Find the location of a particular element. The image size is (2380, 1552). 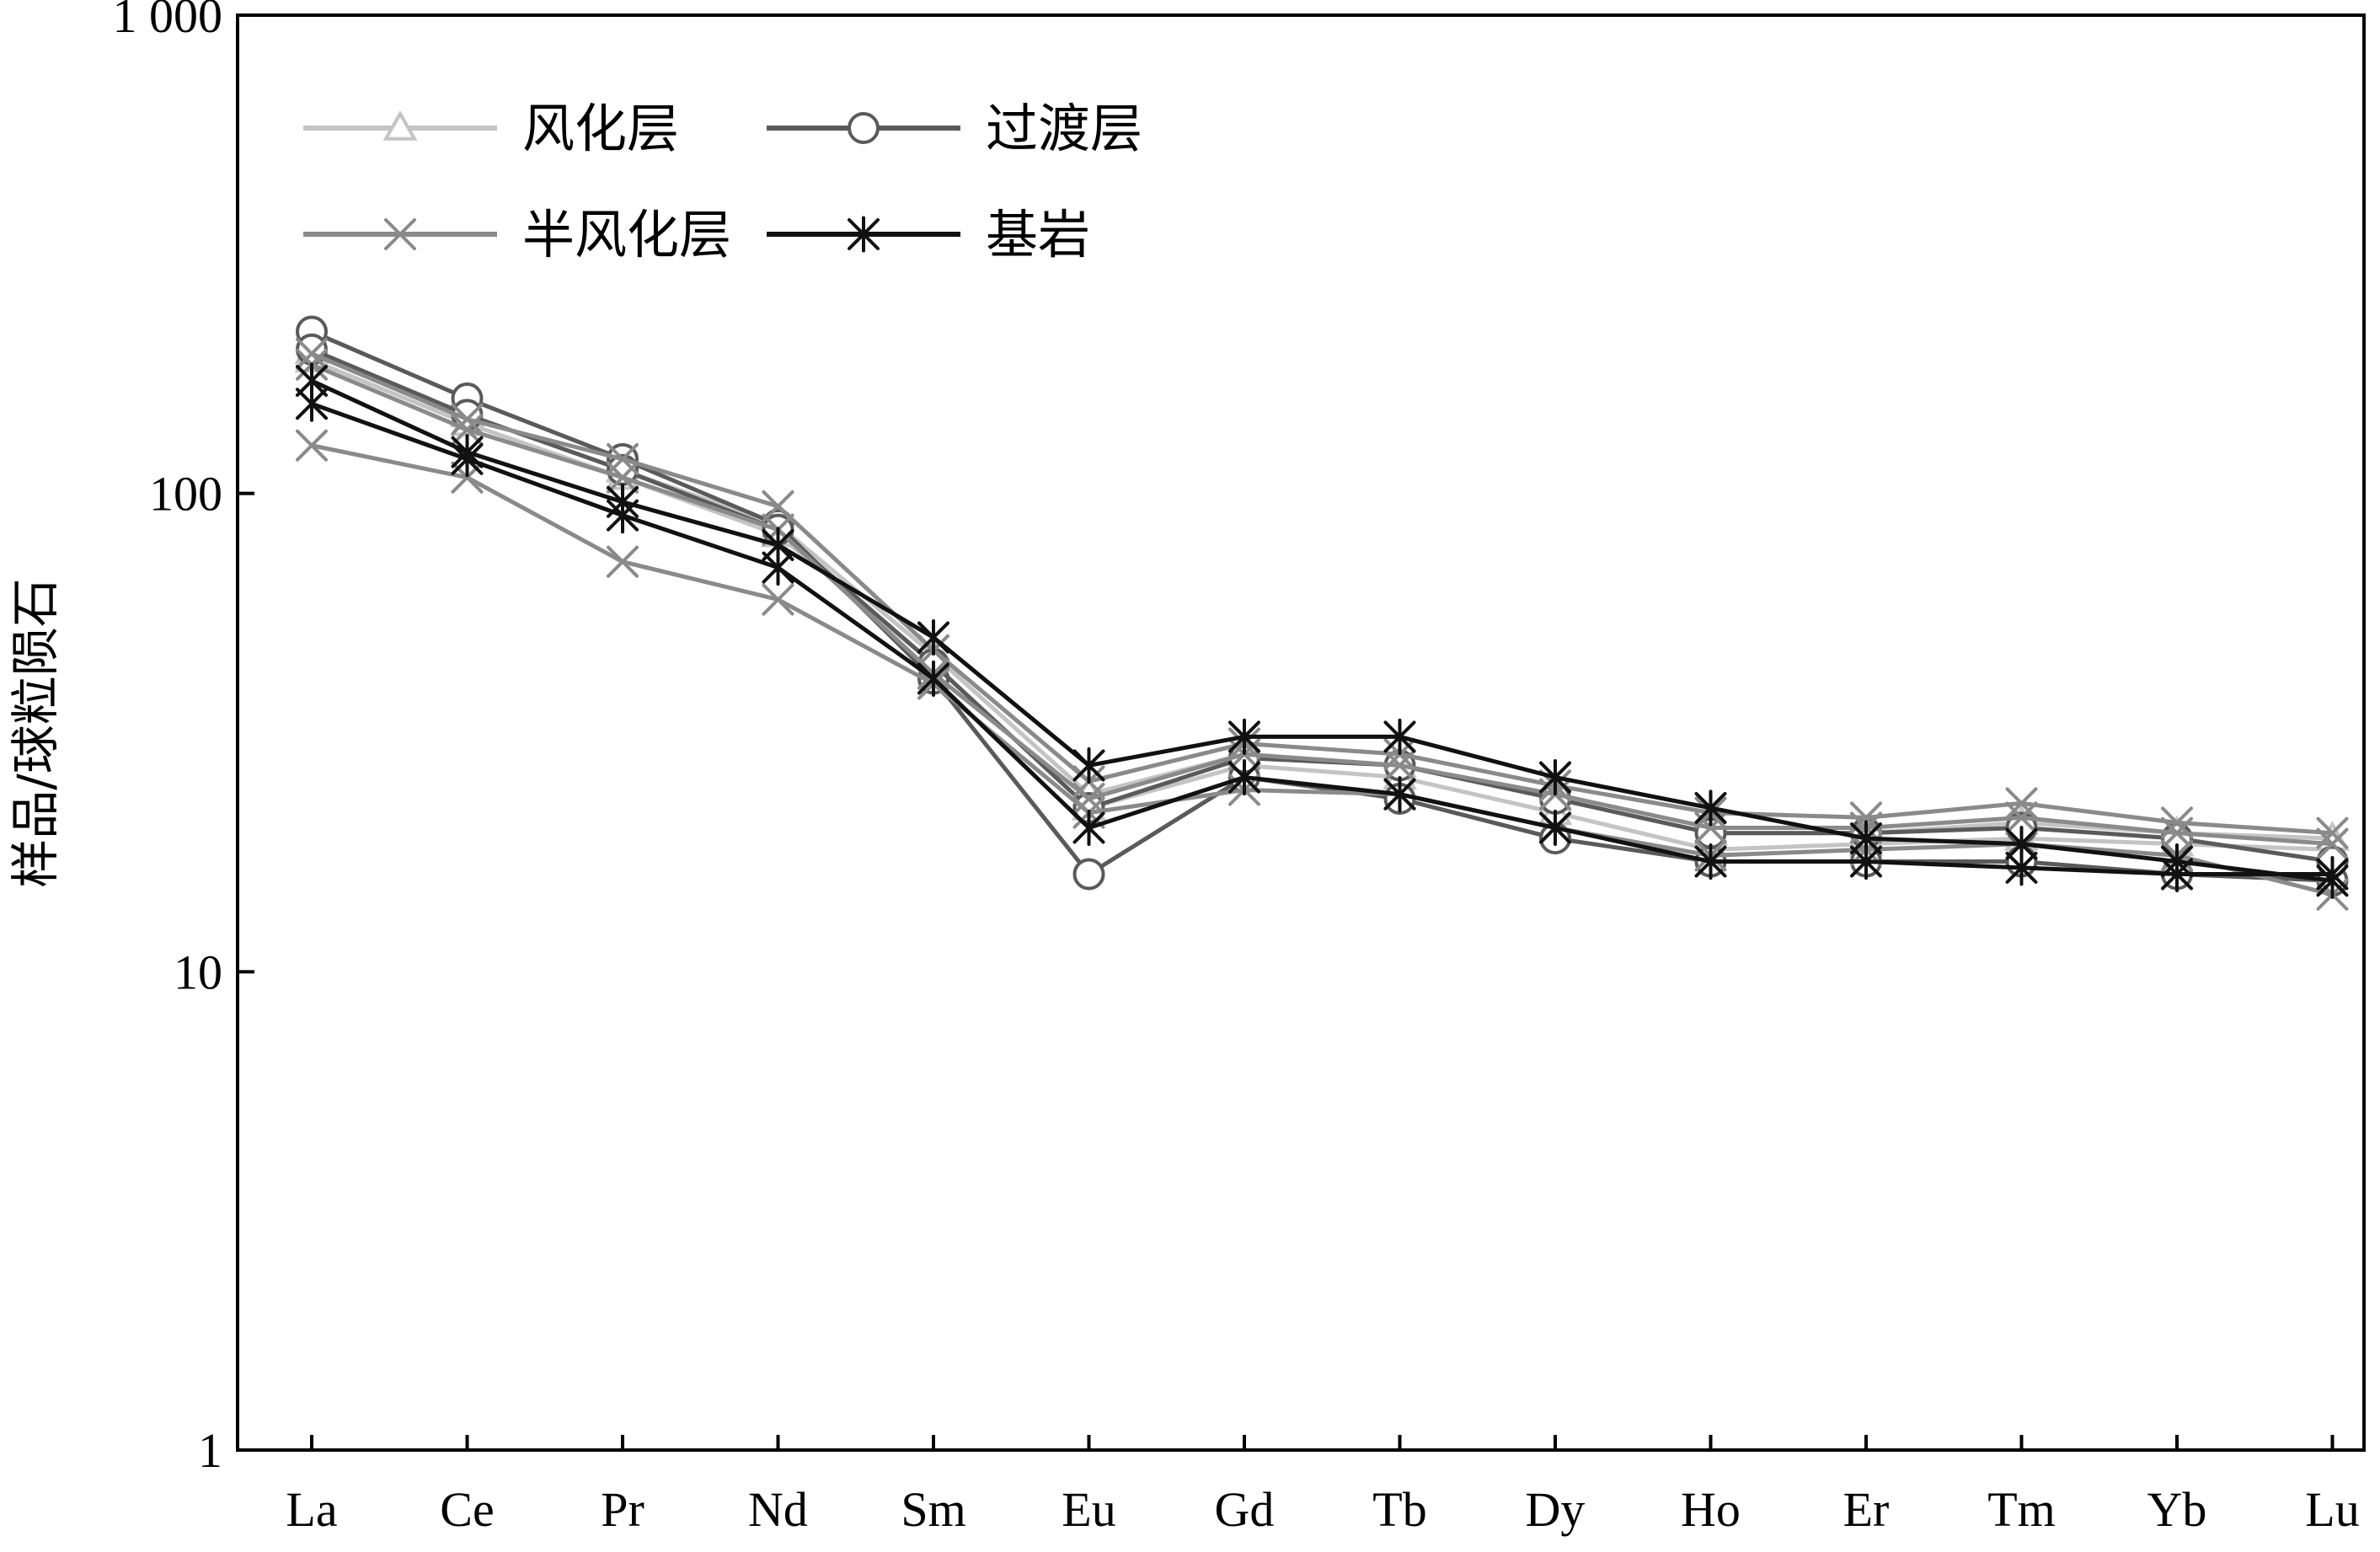

x-tick-label: La is located at coordinates (311, 1509).